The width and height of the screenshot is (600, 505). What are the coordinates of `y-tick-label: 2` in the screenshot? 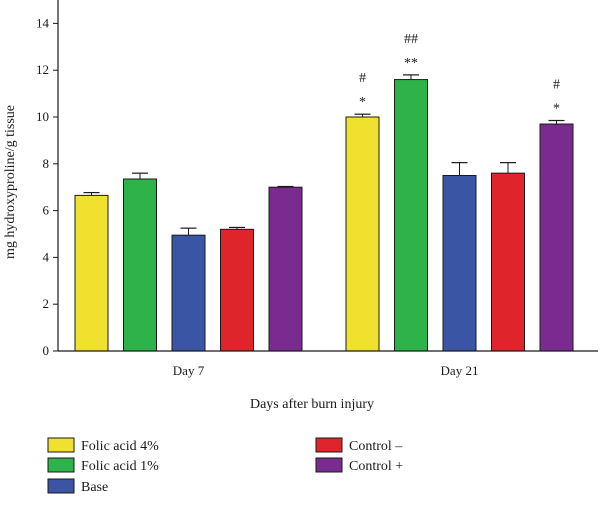 It's located at (46, 303).